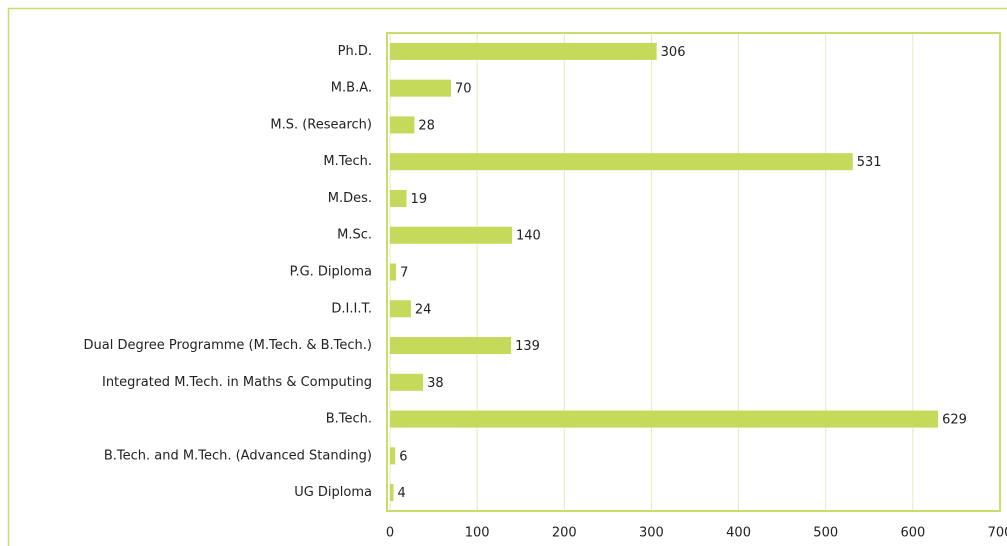  I want to click on y-tick-label: D.I.I.T., so click(351, 308).